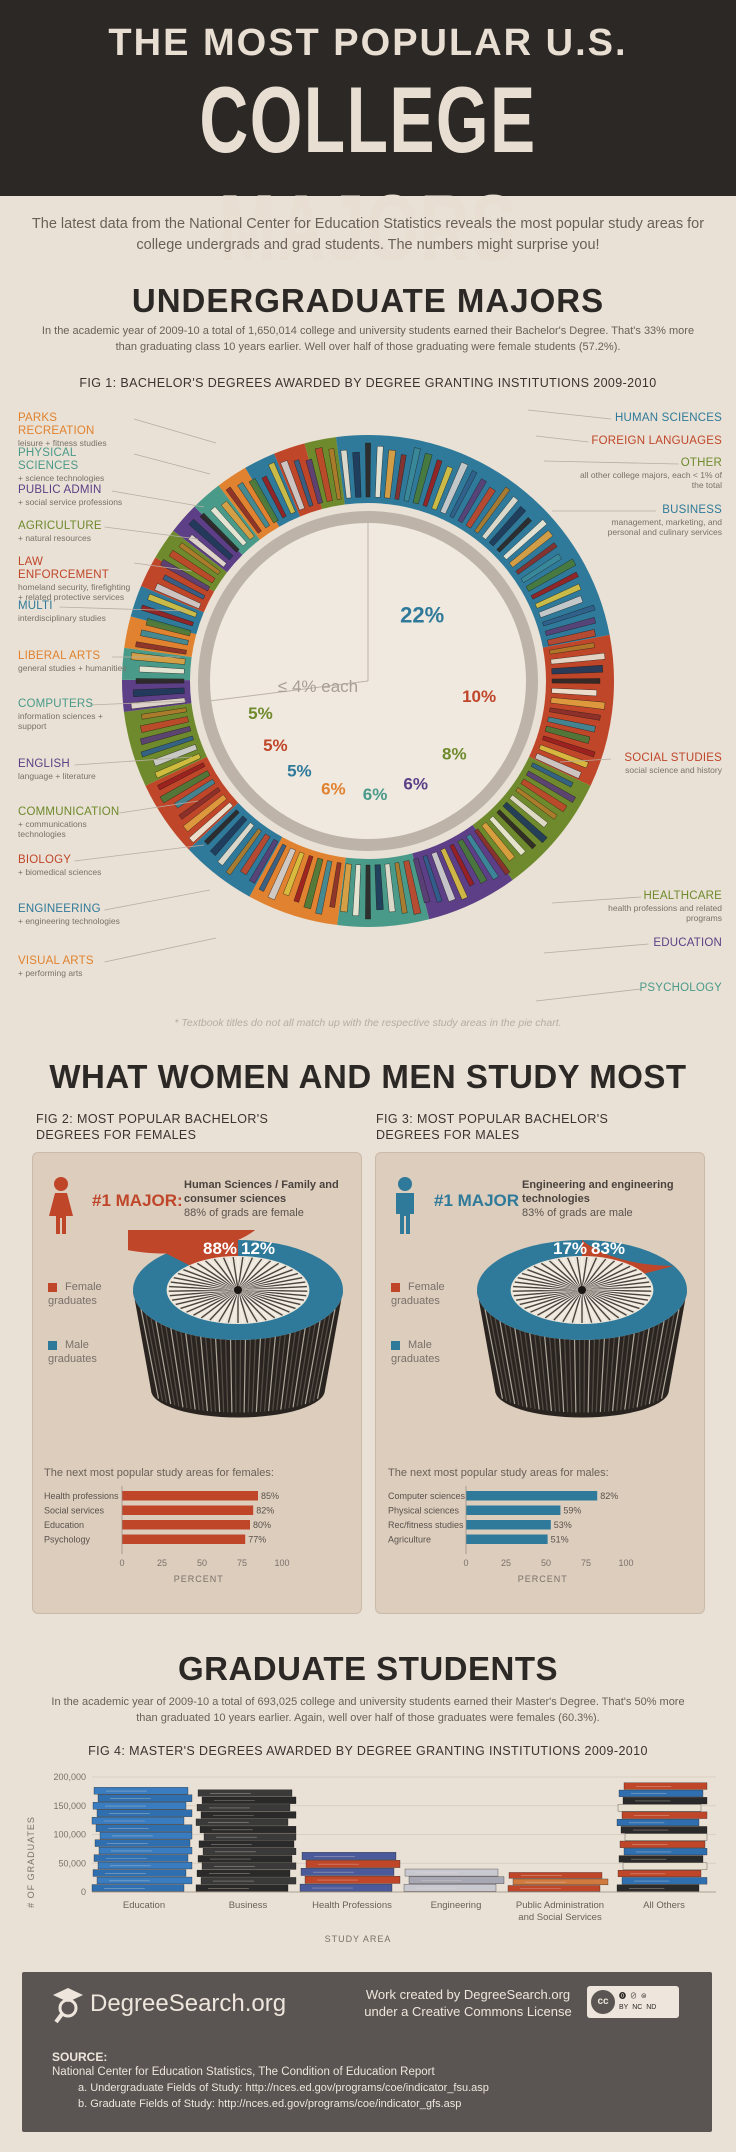 The width and height of the screenshot is (736, 2152). Describe the element at coordinates (513, 1510) in the screenshot. I see `bar` at that location.